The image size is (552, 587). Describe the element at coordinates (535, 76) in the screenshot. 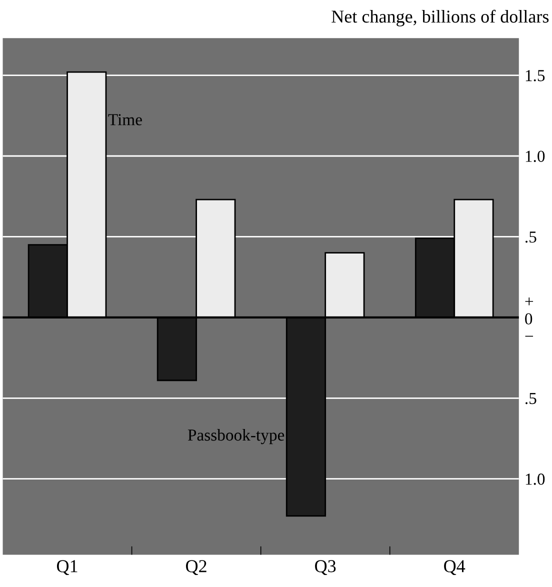

I see `y-tick-label: 1.5` at that location.